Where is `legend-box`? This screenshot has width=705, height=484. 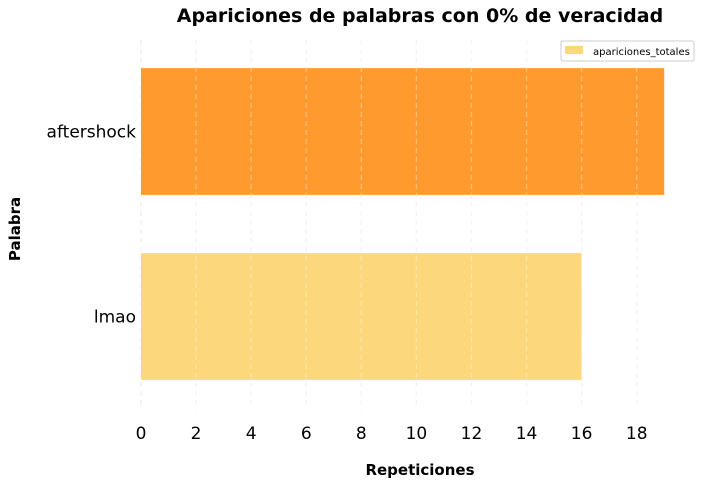 legend-box is located at coordinates (627, 51).